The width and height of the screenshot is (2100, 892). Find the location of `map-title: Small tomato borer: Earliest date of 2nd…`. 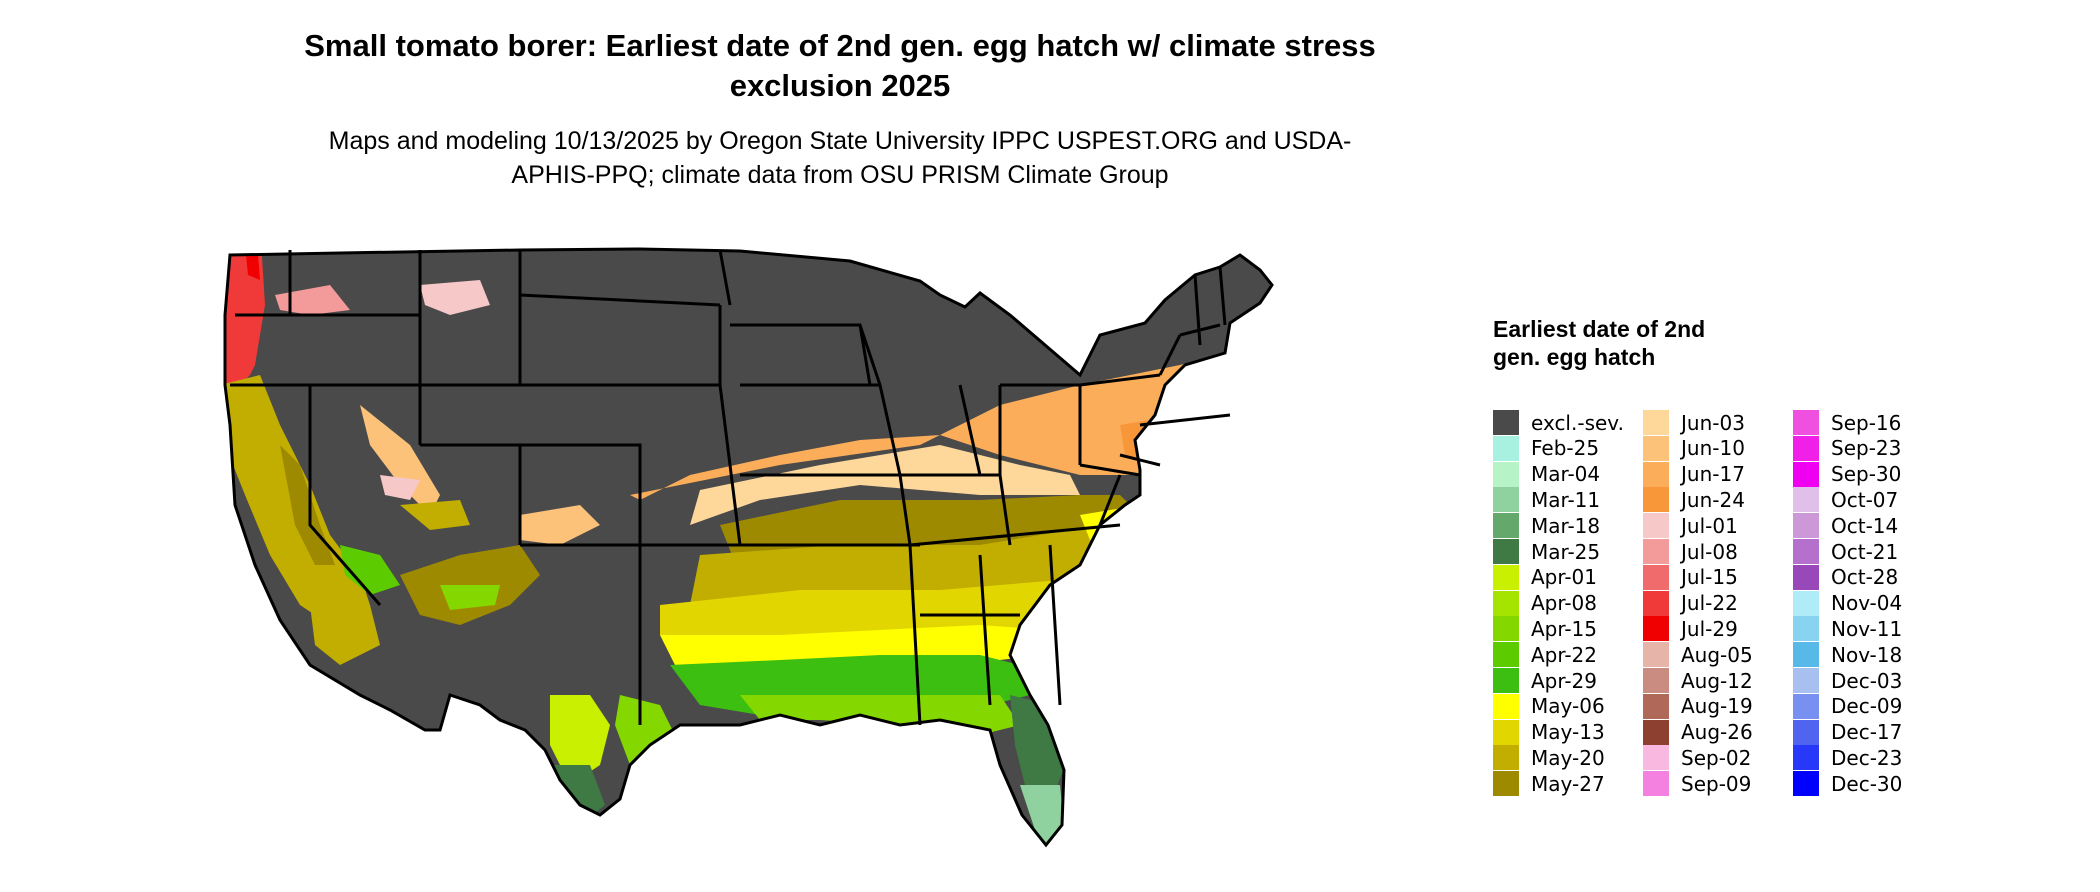

map-title: Small tomato borer: Earliest date of 2nd… is located at coordinates (840, 65).